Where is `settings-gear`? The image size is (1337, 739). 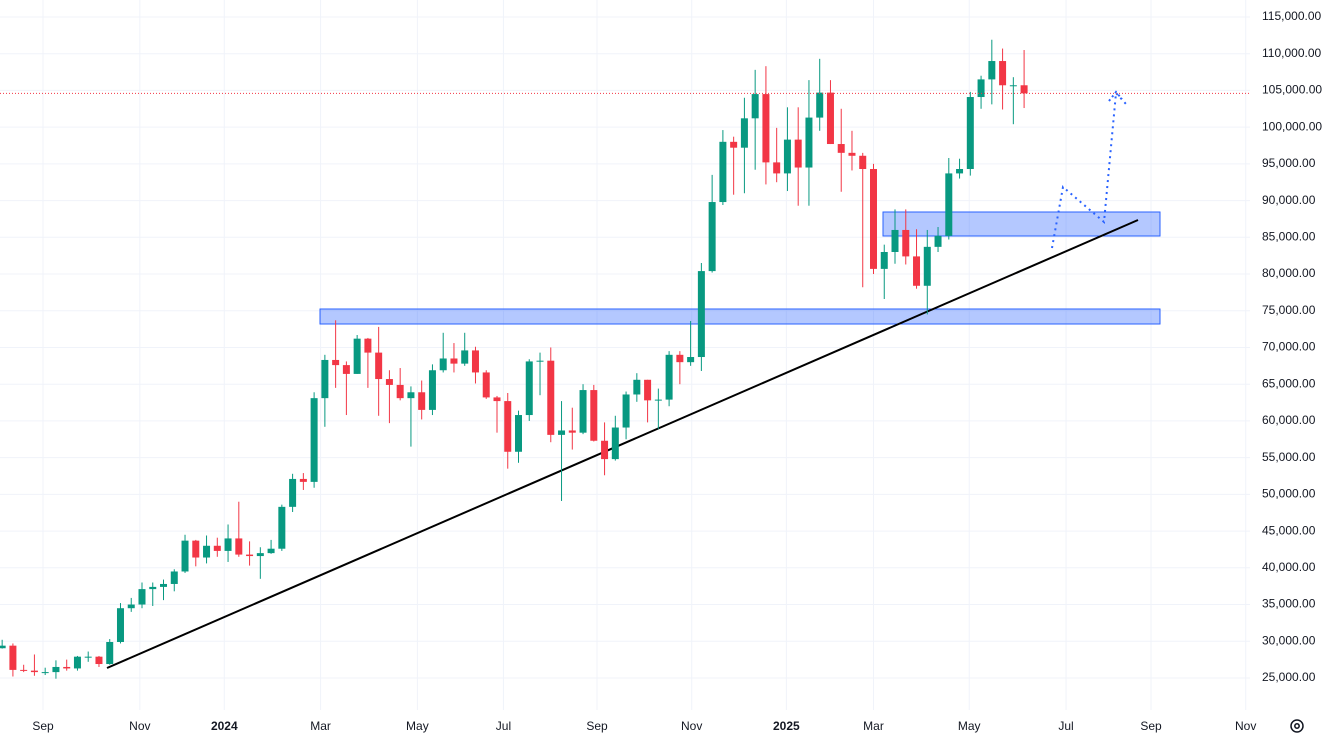
settings-gear is located at coordinates (1297, 726).